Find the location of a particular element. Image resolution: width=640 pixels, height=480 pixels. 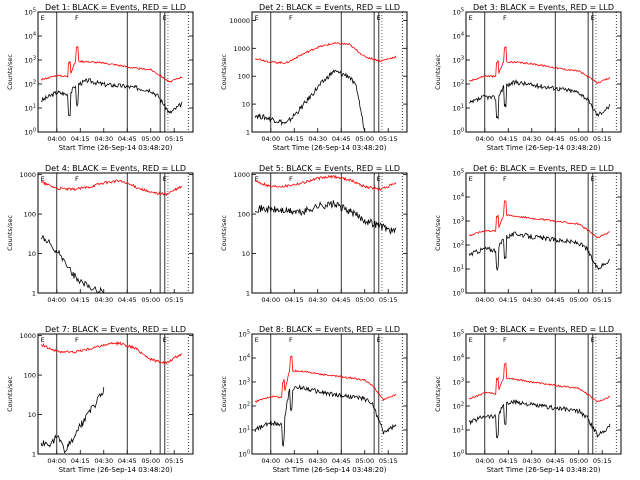

y-tick-label-exp: 1 is located at coordinates (462, 429).